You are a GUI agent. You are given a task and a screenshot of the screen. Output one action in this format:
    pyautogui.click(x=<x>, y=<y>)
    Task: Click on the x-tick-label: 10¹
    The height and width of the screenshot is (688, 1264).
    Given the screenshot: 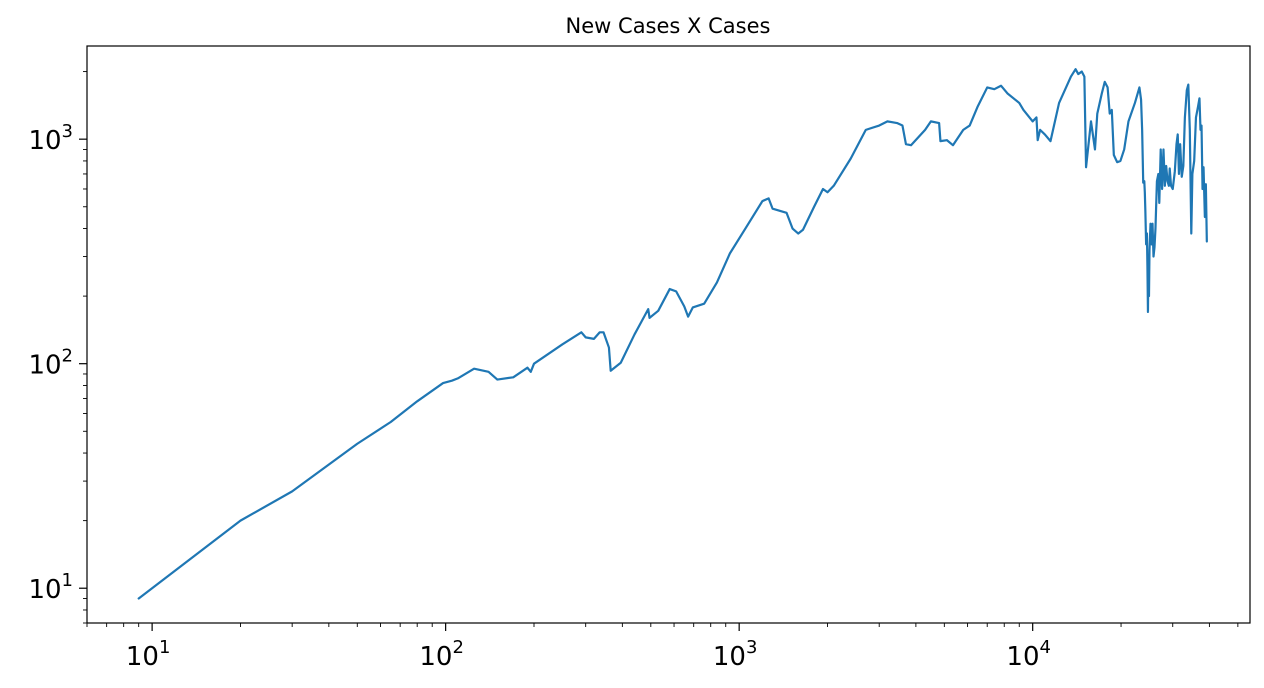 What is the action you would take?
    pyautogui.click(x=148, y=654)
    